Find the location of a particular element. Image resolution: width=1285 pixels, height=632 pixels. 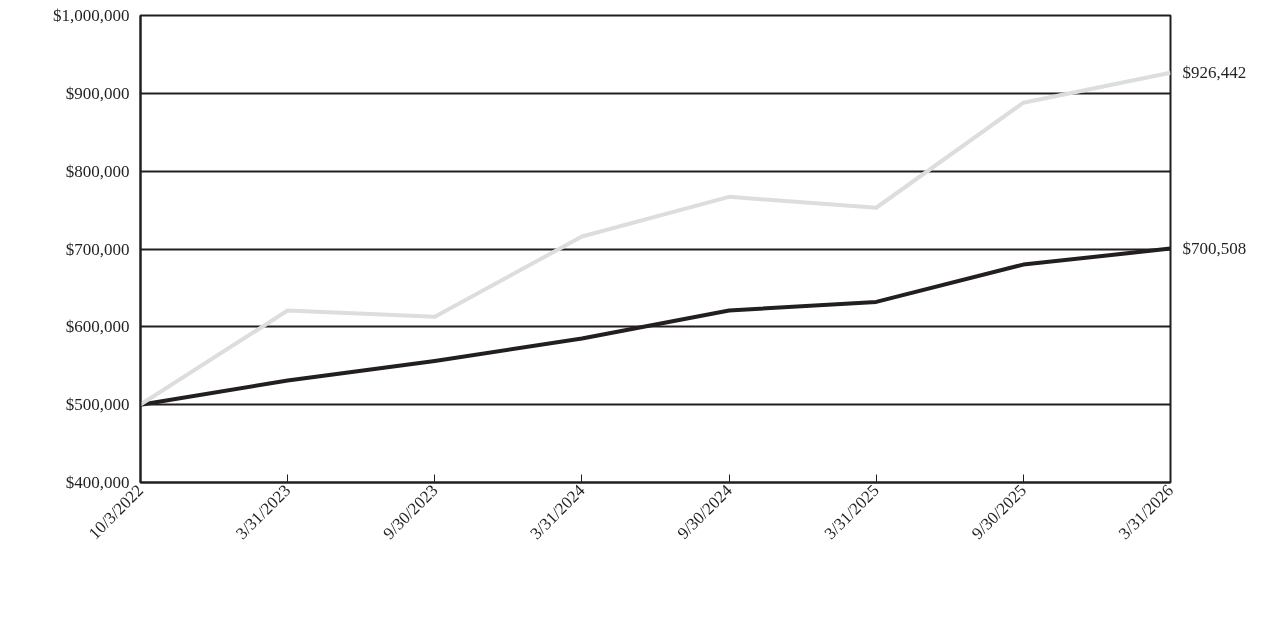

annotation: $926,442 is located at coordinates (1214, 73).